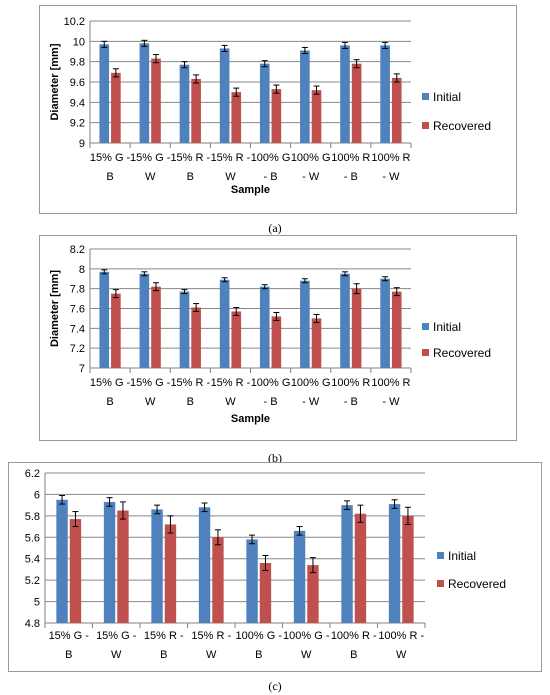 The image size is (550, 695). I want to click on y-tick-label: 10.2, so click(74, 22).